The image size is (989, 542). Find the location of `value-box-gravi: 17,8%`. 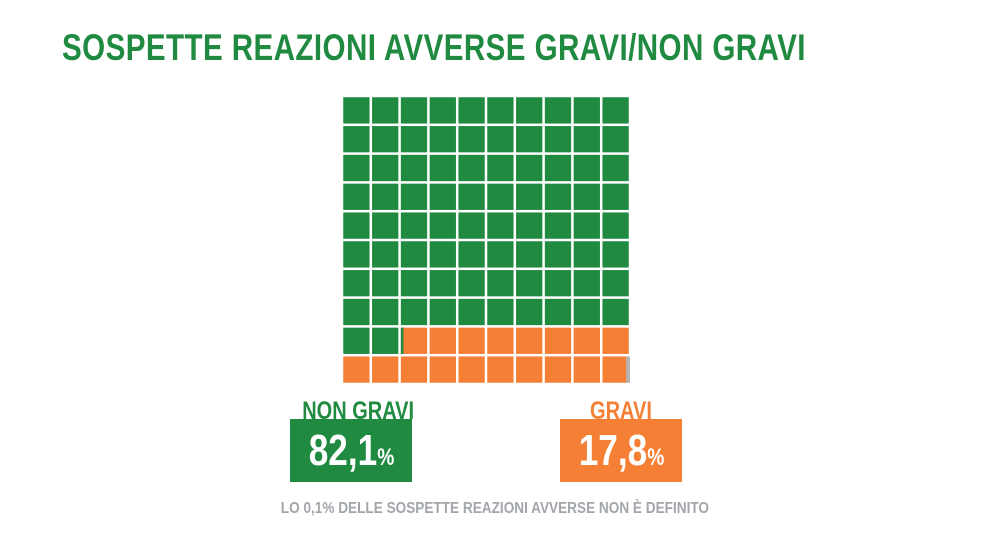

value-box-gravi: 17,8% is located at coordinates (621, 450).